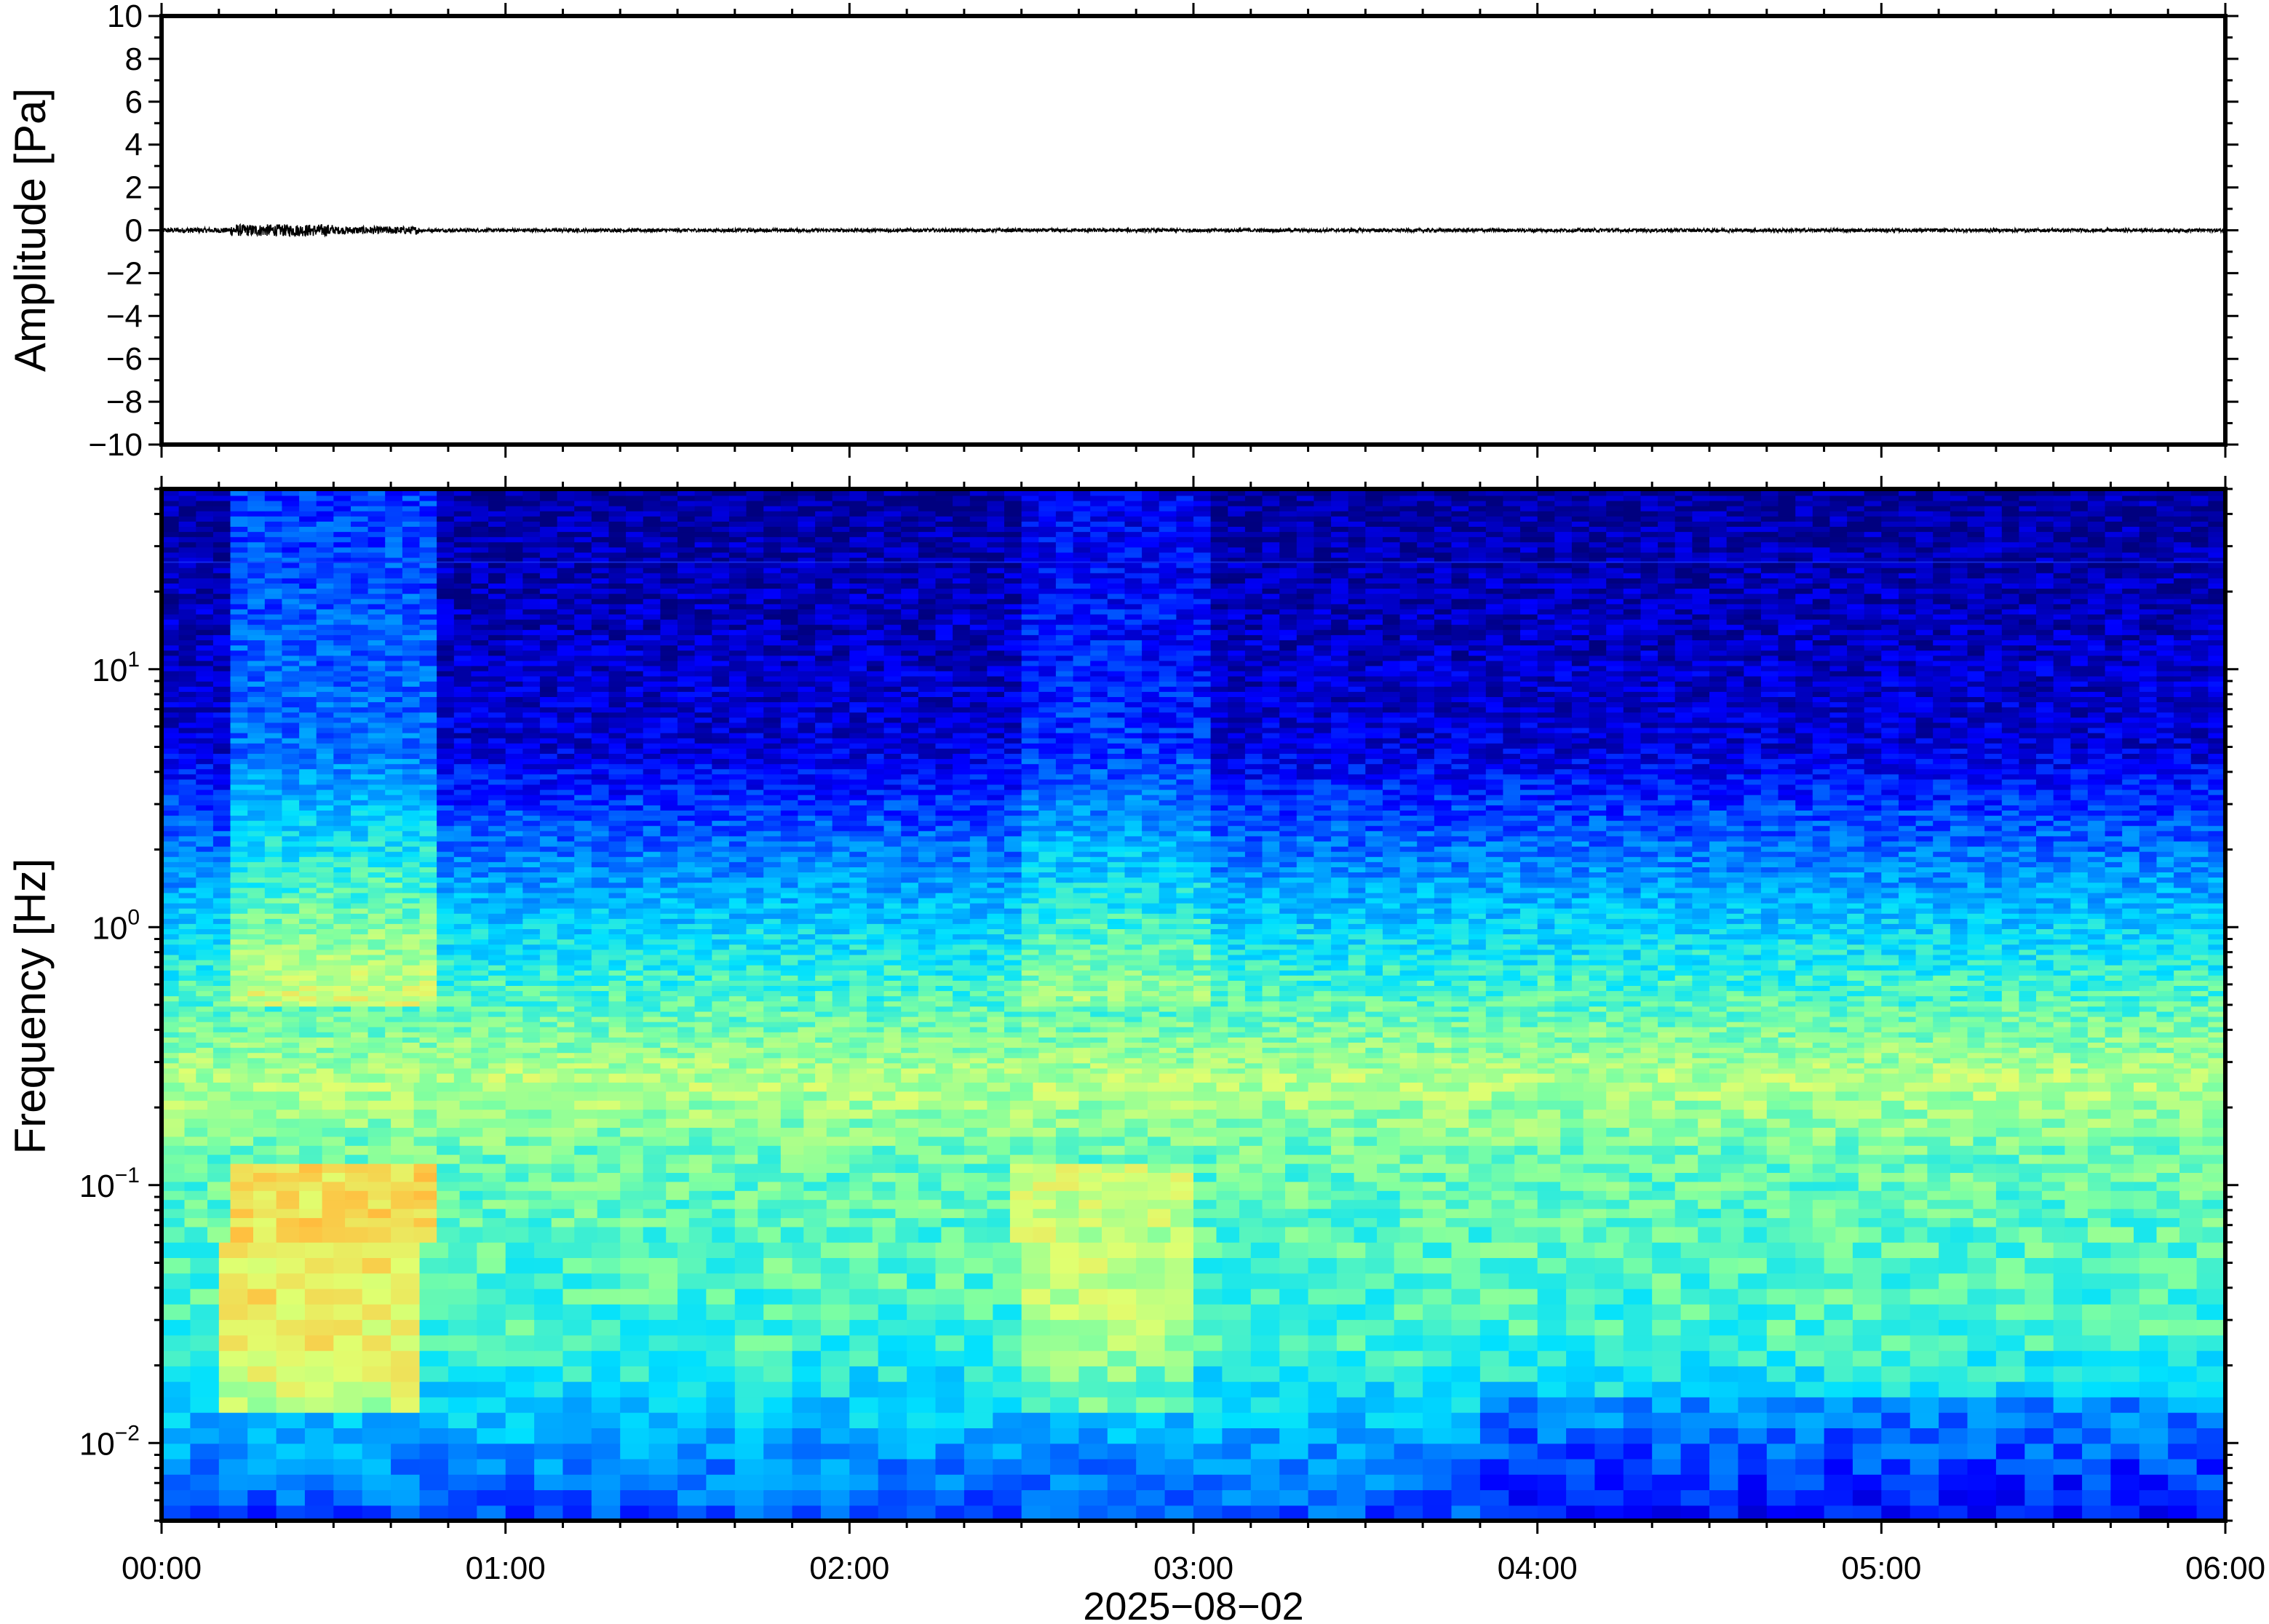  Describe the element at coordinates (115, 445) in the screenshot. I see `amplitude-tick-label: −10` at that location.